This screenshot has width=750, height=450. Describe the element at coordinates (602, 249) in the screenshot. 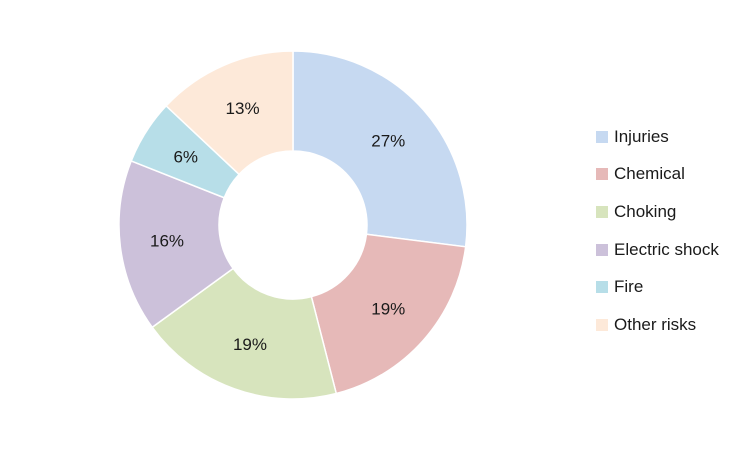

I see `legend-swatch-electric-shock` at that location.